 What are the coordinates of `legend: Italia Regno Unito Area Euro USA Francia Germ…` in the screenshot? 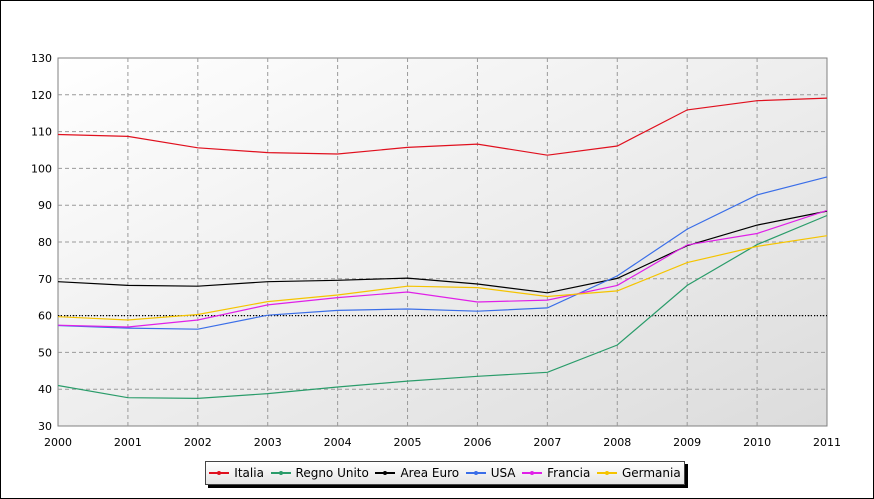 It's located at (445, 473).